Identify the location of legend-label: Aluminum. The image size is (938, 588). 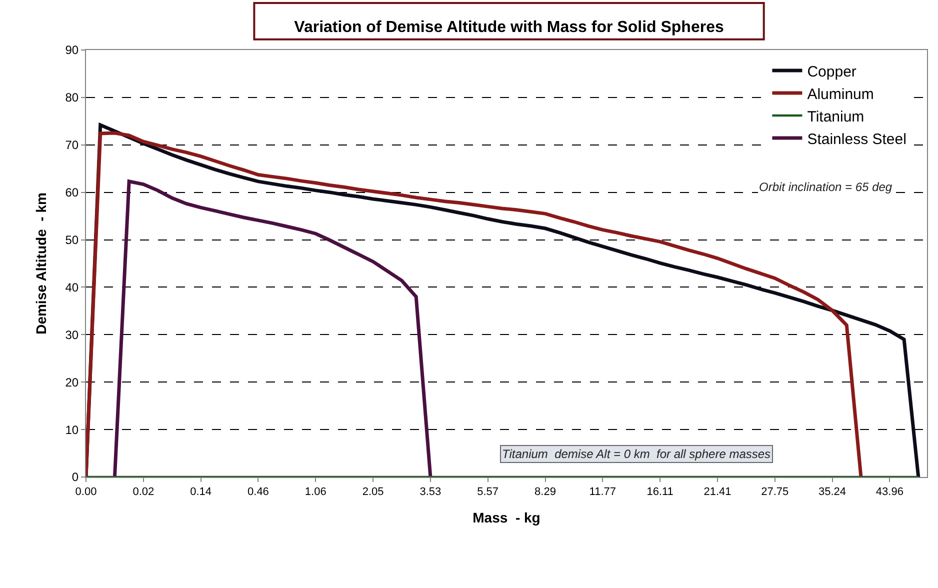
(840, 94).